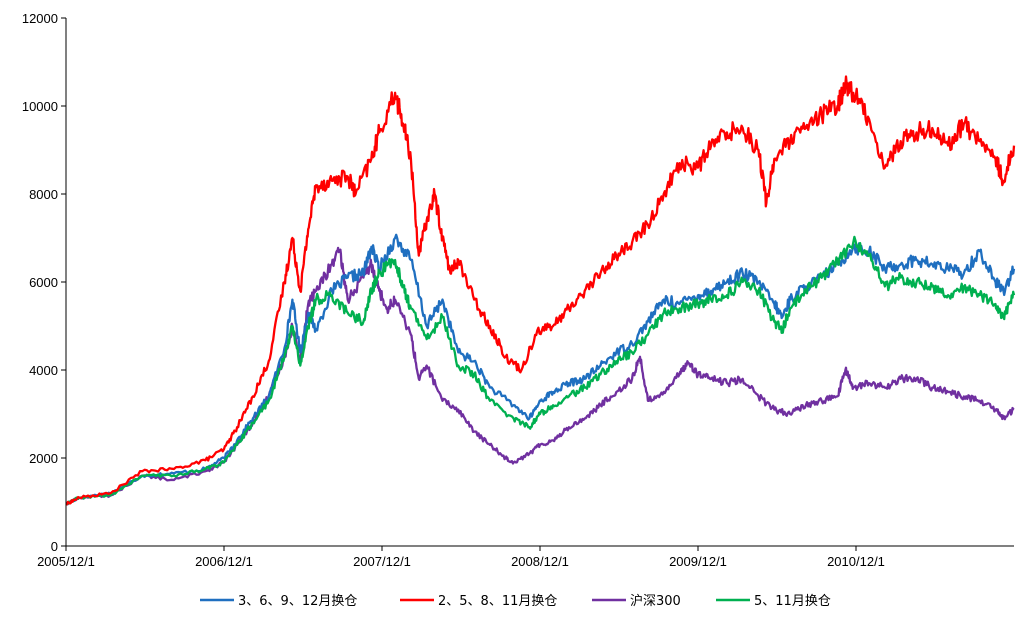 This screenshot has height=618, width=1029. Describe the element at coordinates (40, 18) in the screenshot. I see `y-tick-label: 12000` at that location.